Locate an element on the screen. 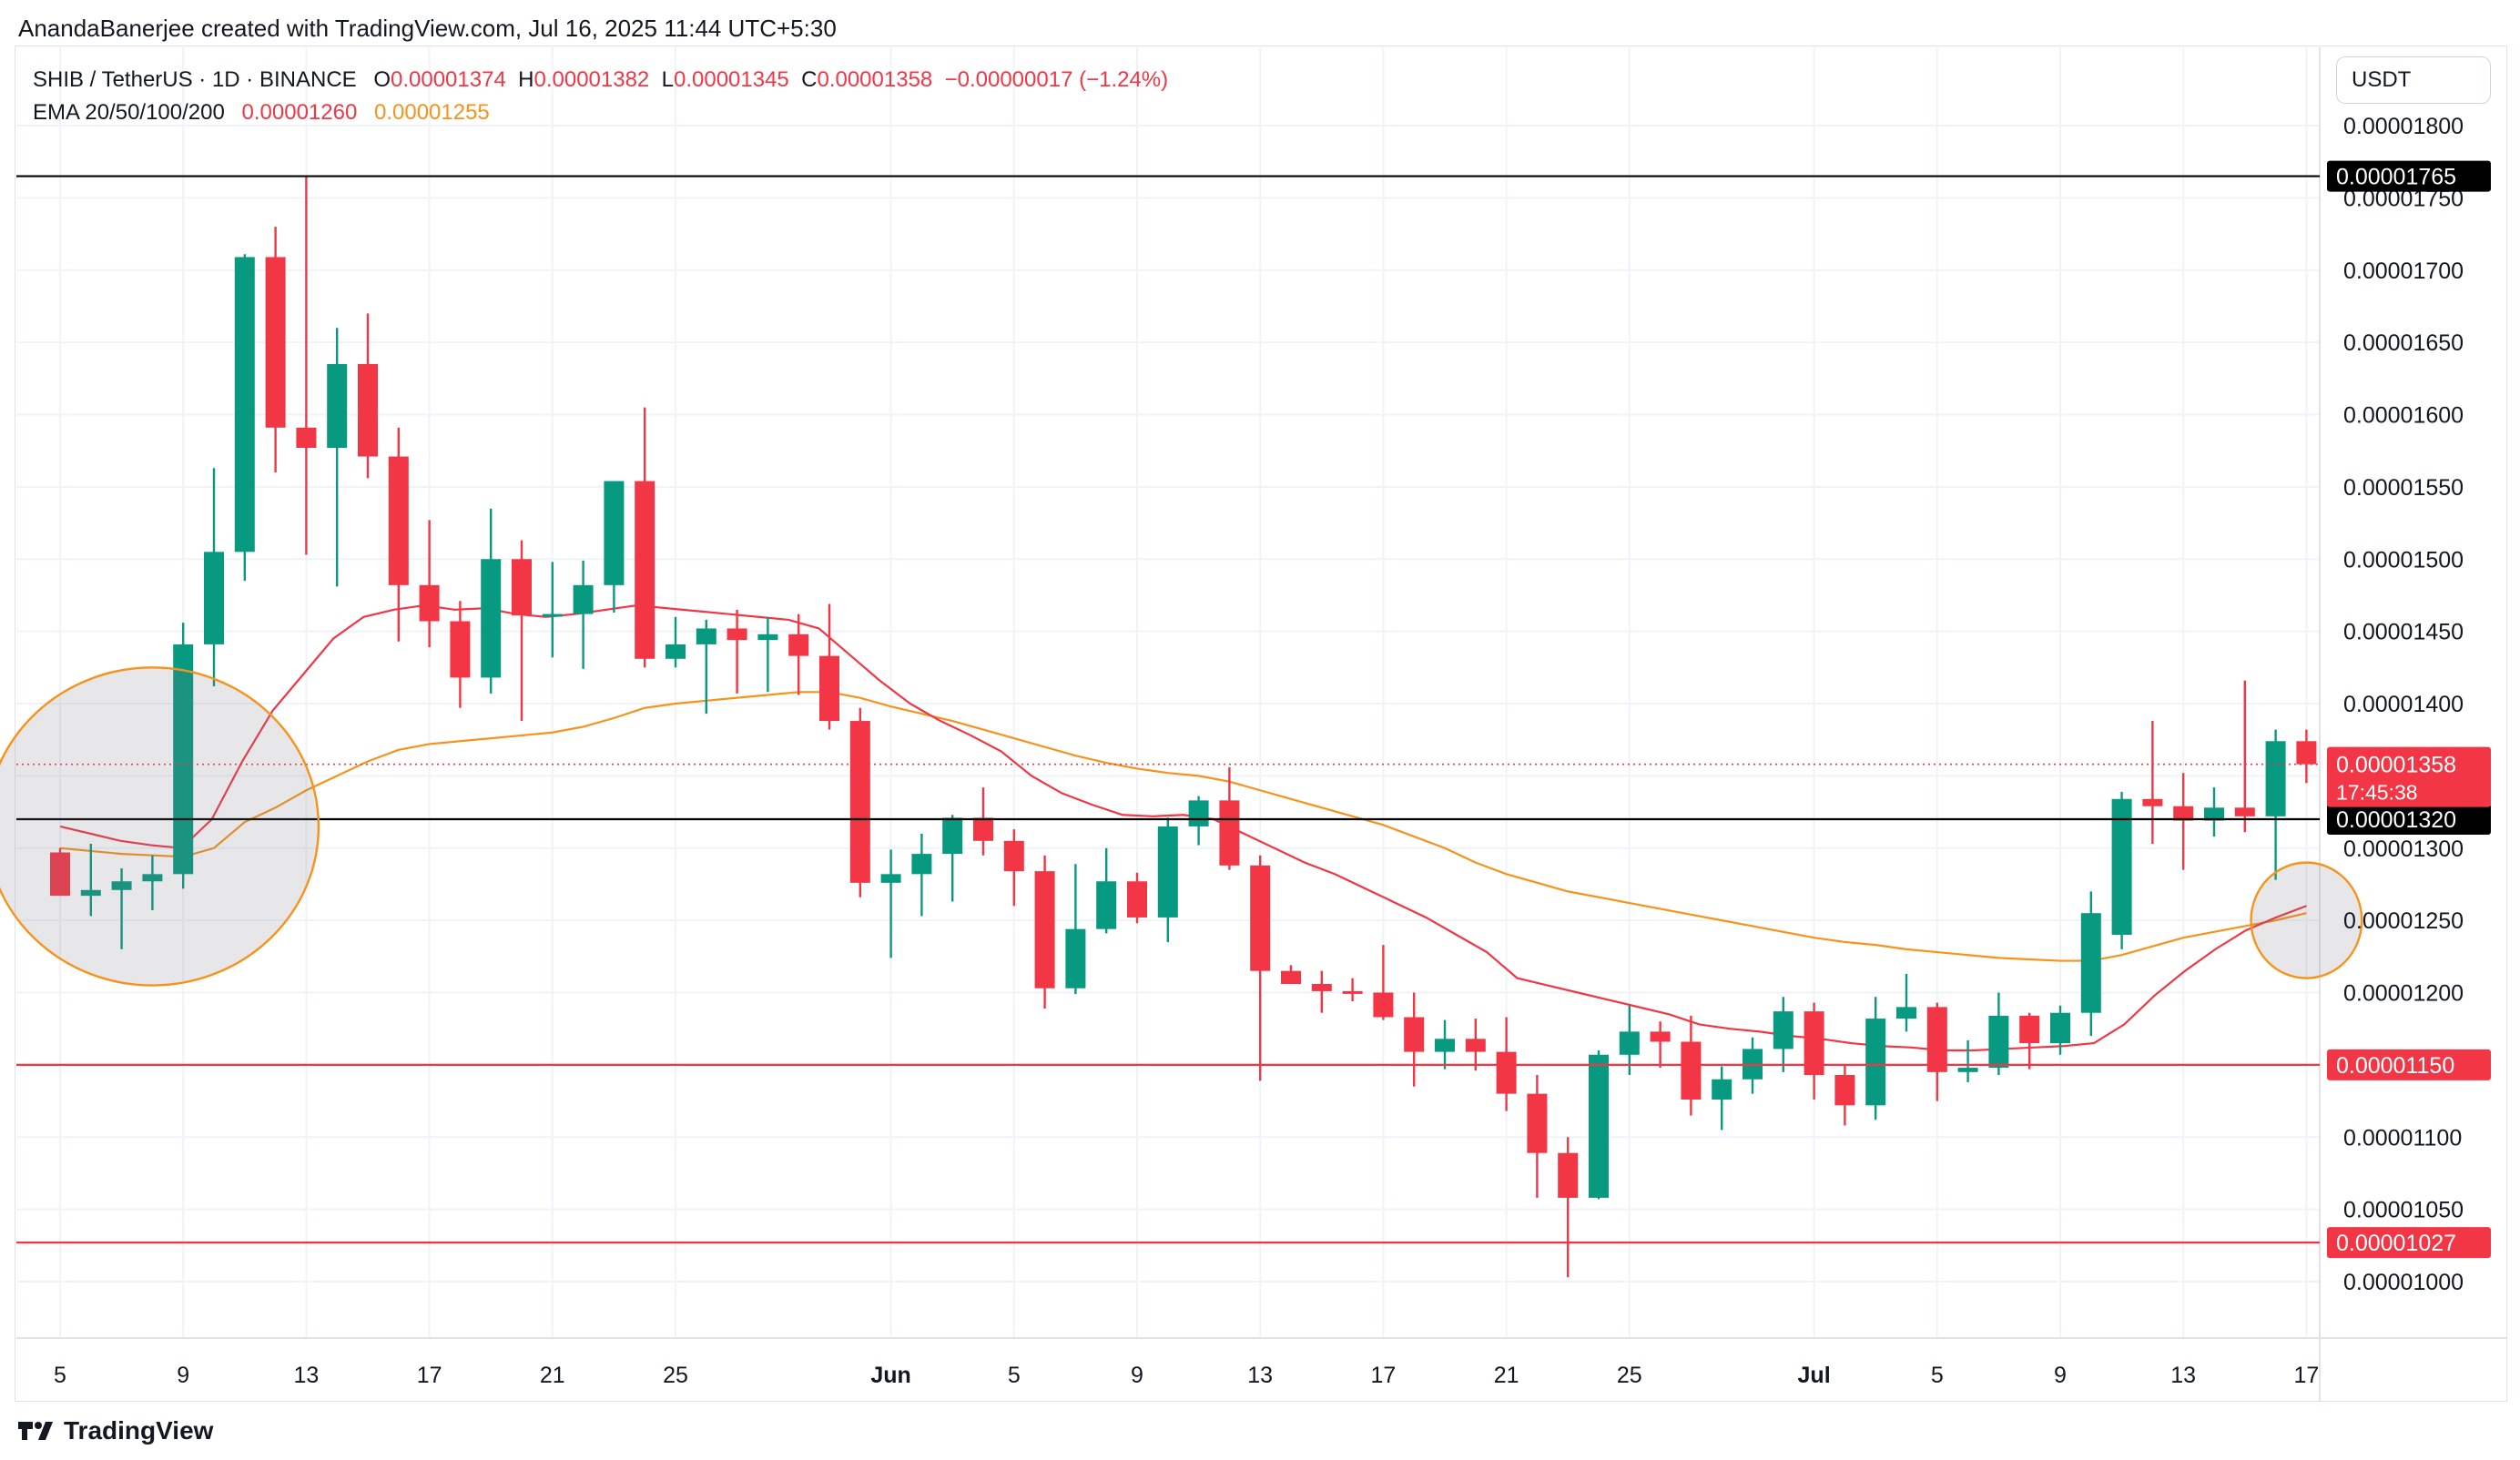 The height and width of the screenshot is (1460, 2520). price-tick-label: 0.00001200 is located at coordinates (2404, 994).